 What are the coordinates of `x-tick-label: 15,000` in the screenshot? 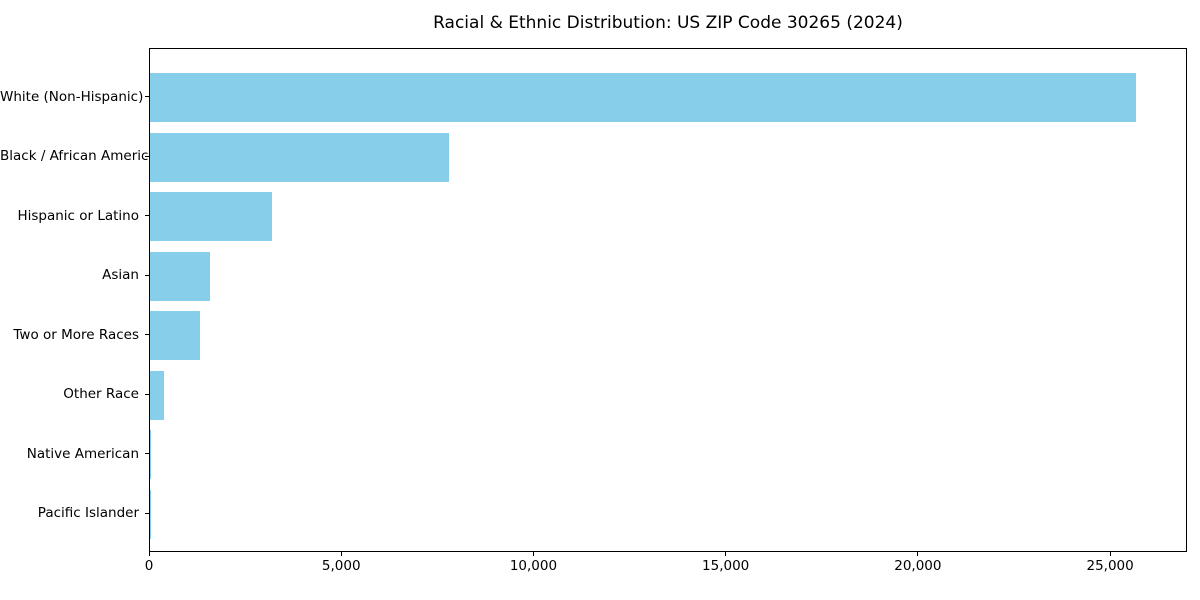 It's located at (726, 566).